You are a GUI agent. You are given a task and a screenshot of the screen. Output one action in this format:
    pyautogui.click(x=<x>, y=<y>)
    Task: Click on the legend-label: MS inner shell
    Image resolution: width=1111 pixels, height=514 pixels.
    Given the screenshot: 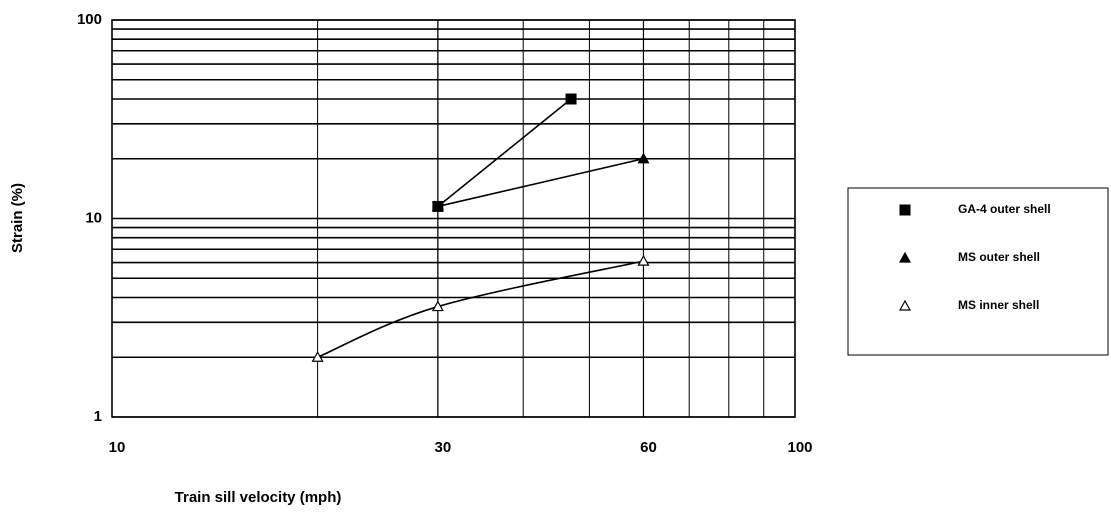 What is the action you would take?
    pyautogui.click(x=998, y=305)
    